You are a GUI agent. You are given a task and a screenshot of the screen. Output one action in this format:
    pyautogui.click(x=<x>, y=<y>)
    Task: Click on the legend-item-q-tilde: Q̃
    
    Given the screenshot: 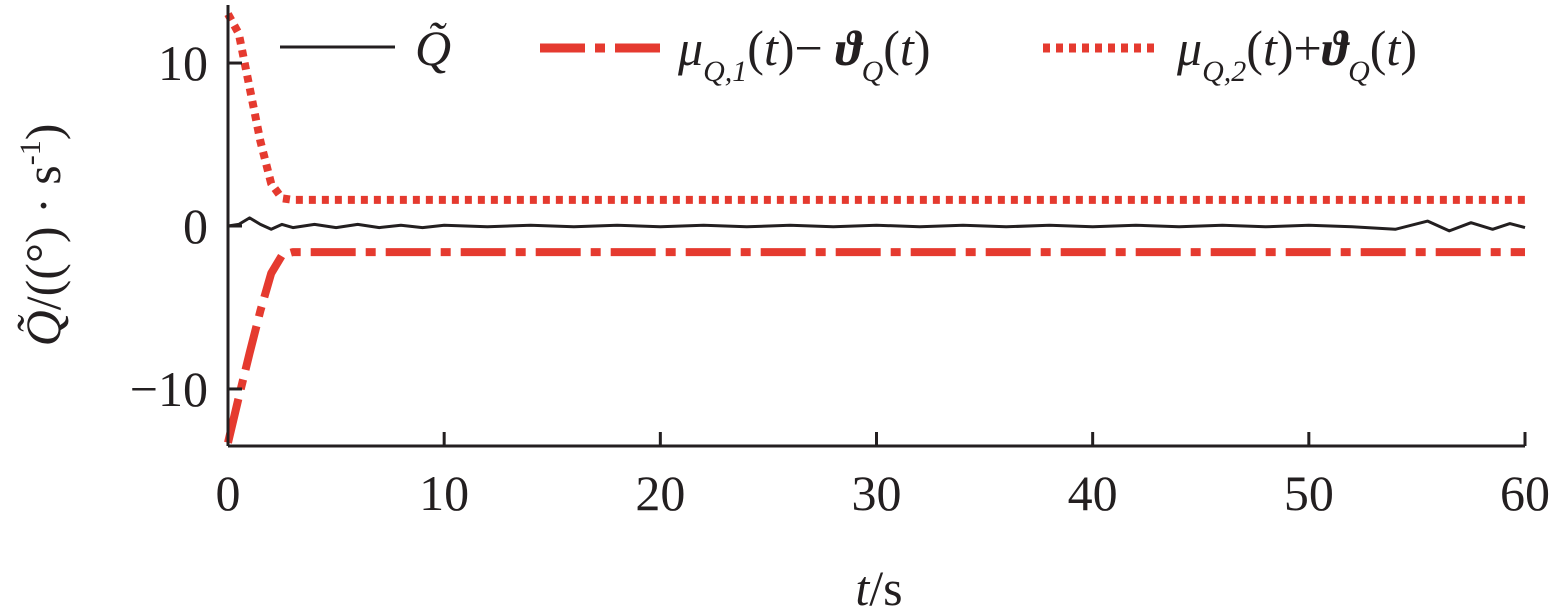 What is the action you would take?
    pyautogui.click(x=365, y=48)
    